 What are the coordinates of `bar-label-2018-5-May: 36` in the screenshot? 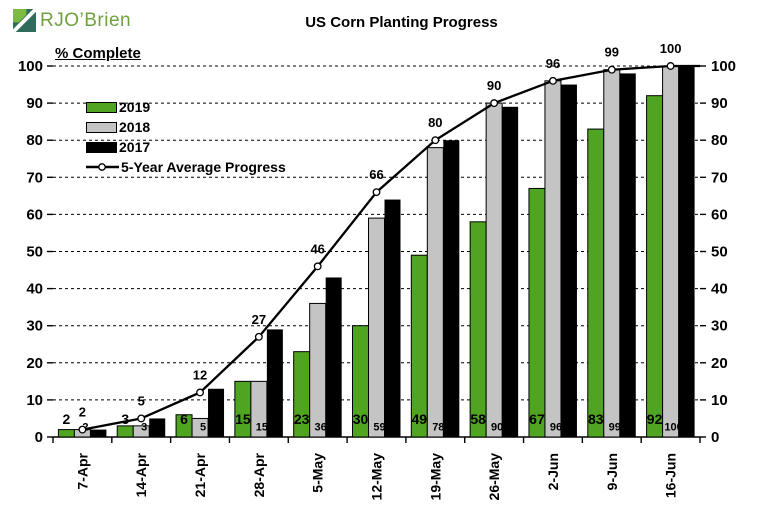 It's located at (321, 428).